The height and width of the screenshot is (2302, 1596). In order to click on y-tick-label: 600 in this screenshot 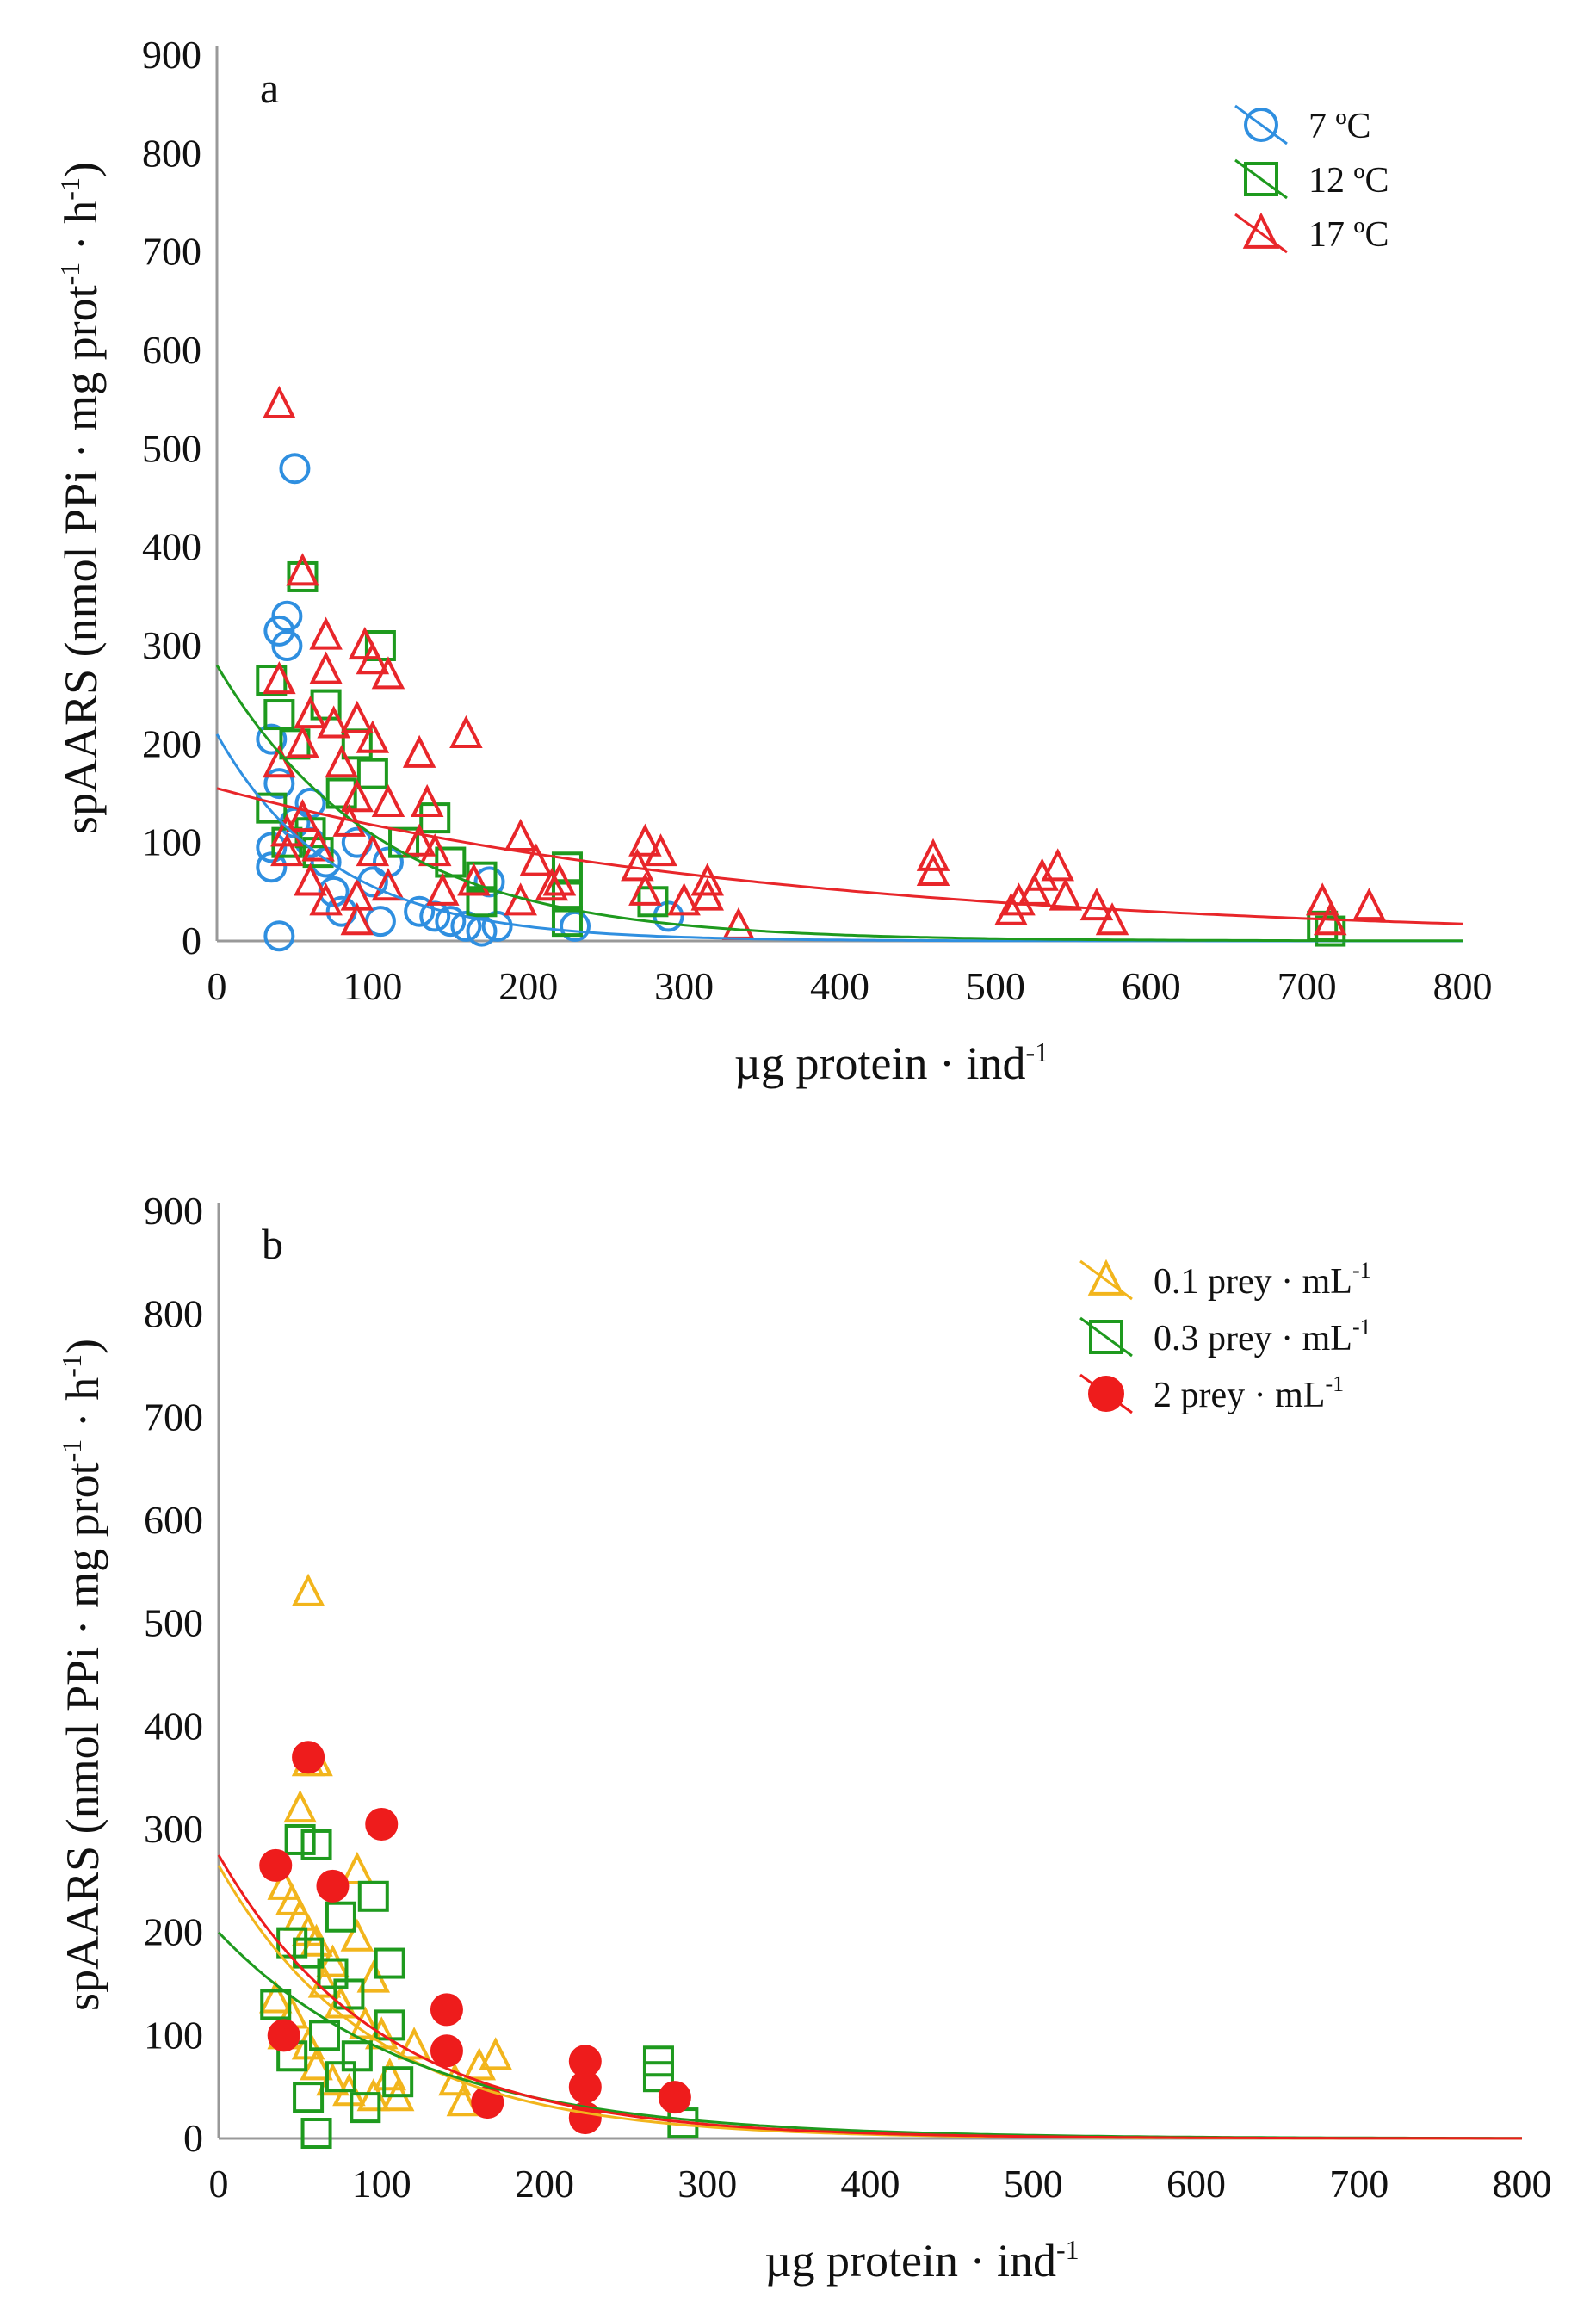, I will do `click(173, 1520)`.